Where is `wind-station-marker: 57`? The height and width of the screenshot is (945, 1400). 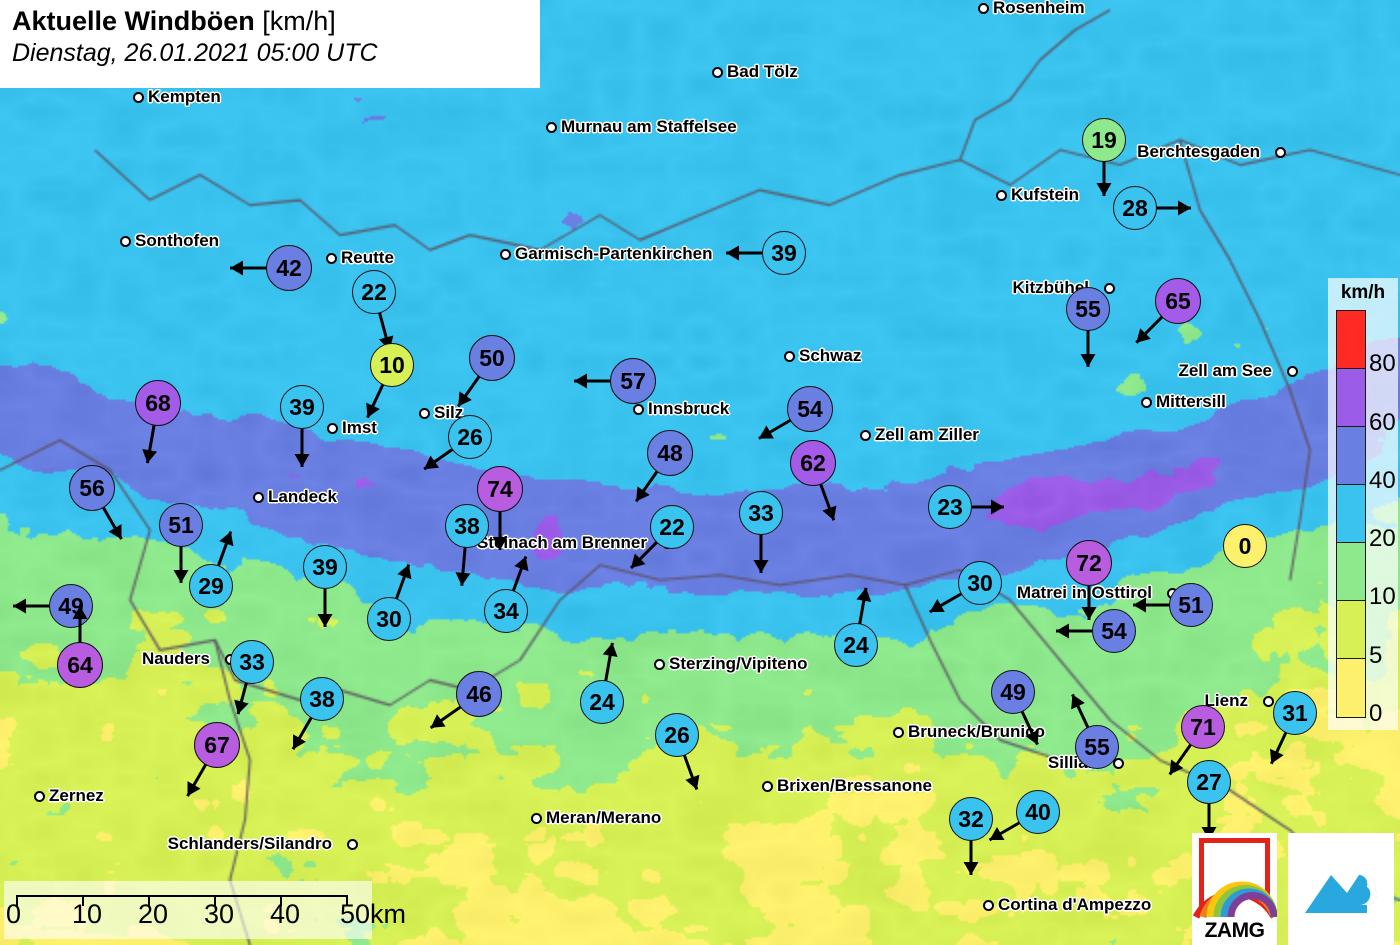
wind-station-marker: 57 is located at coordinates (615, 381).